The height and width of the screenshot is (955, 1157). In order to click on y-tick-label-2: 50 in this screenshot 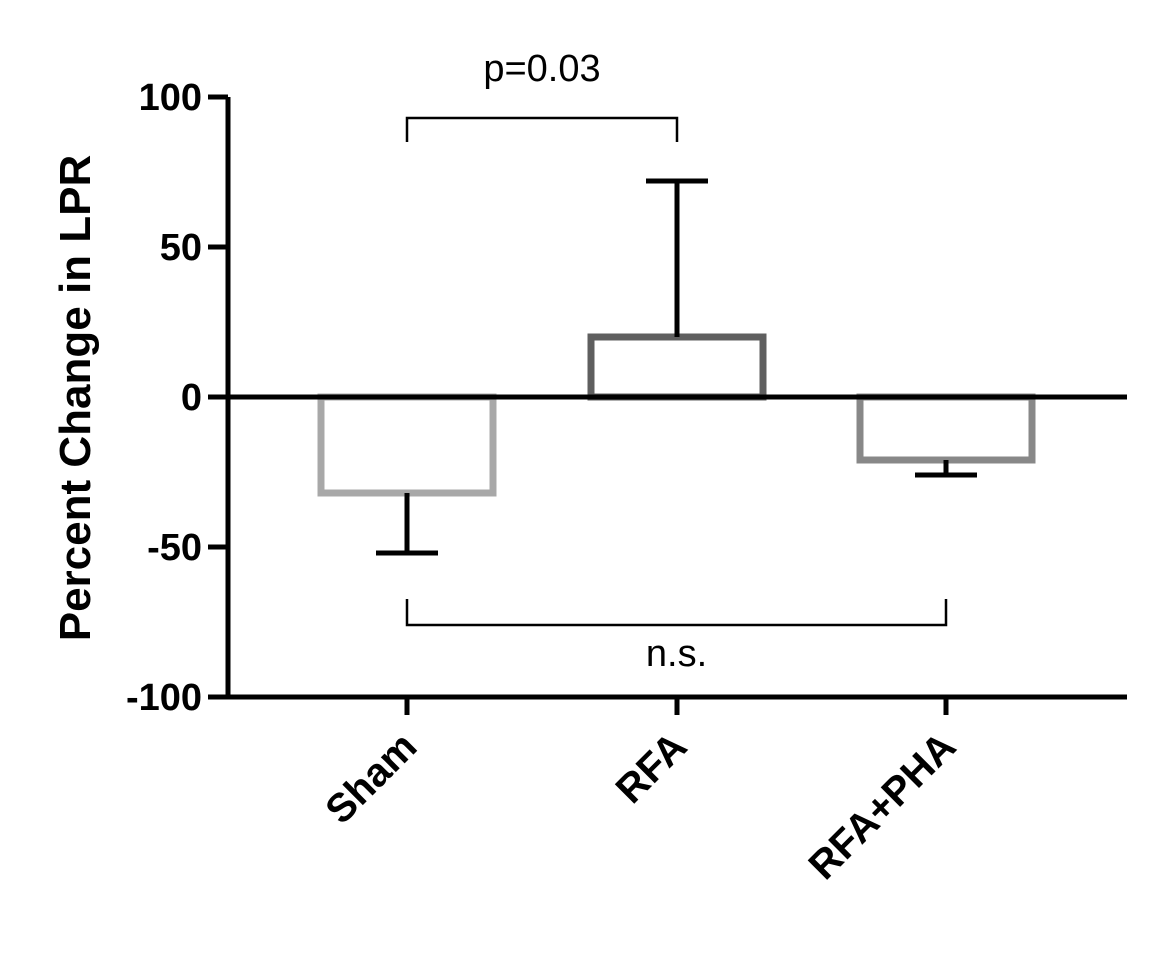, I will do `click(181, 248)`.